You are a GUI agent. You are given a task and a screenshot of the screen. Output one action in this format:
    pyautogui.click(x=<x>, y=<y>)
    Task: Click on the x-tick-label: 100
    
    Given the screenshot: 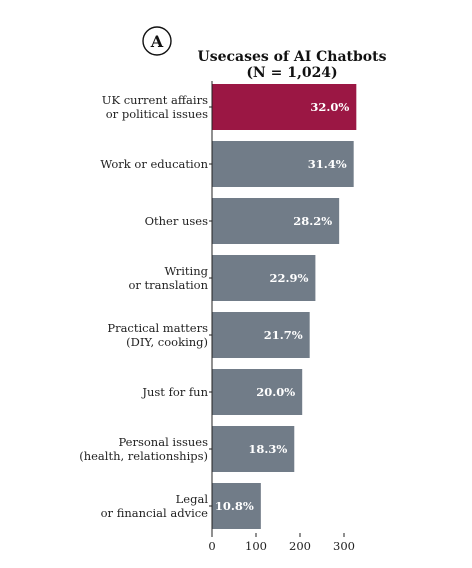 What is the action you would take?
    pyautogui.click(x=256, y=546)
    